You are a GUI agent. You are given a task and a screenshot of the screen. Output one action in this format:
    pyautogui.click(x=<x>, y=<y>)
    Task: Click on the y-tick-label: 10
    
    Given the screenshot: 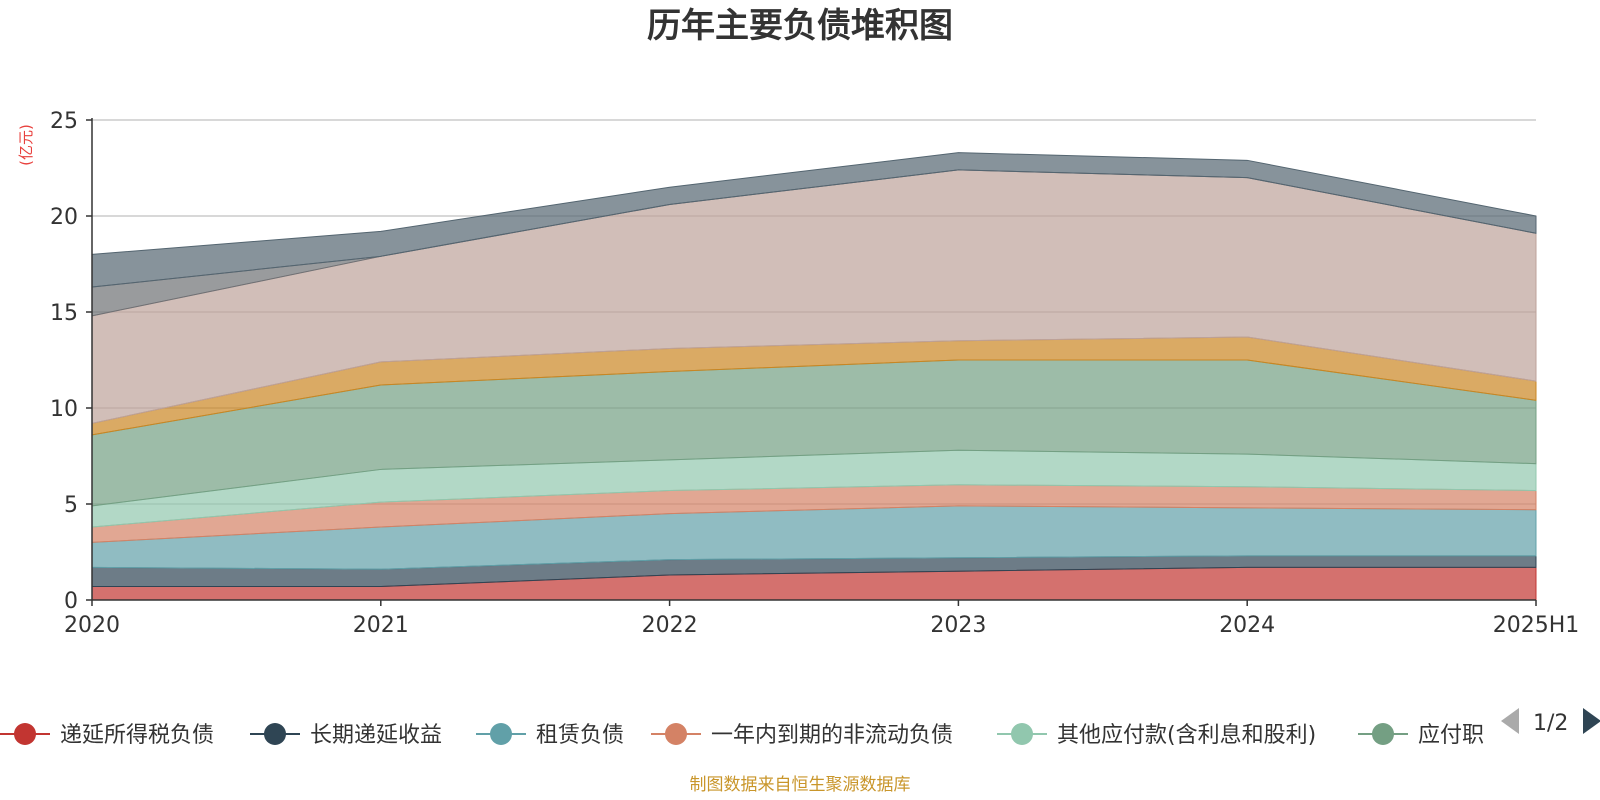 What is the action you would take?
    pyautogui.click(x=64, y=409)
    